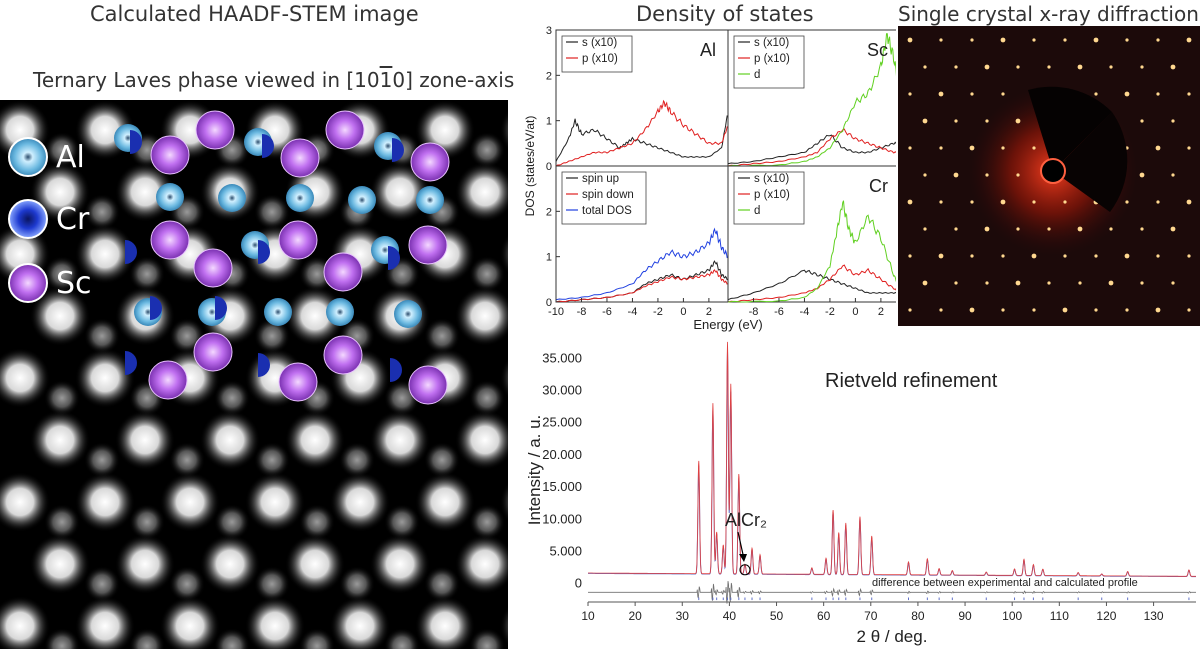  I want to click on dos-panel: Cr s (x10) p (x10) d, so click(811, 234).